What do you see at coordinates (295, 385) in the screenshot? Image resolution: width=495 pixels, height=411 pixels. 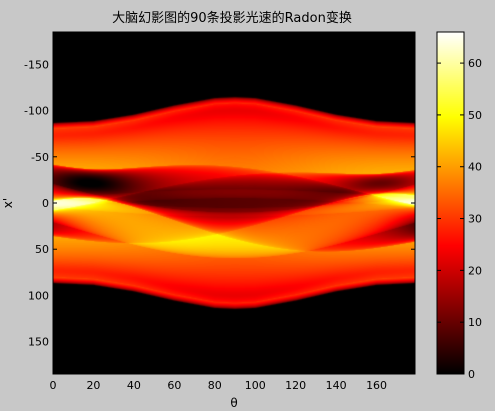 I see `x-tick-label: 120` at bounding box center [295, 385].